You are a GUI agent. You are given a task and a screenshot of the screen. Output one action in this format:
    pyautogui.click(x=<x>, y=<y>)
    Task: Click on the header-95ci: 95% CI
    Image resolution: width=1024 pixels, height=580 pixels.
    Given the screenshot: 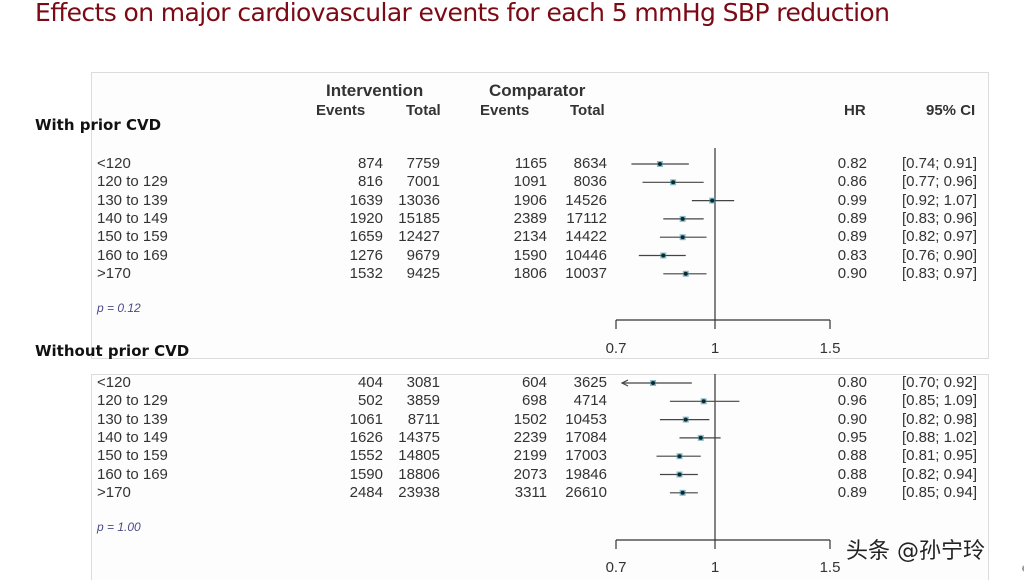 What is the action you would take?
    pyautogui.click(x=951, y=110)
    